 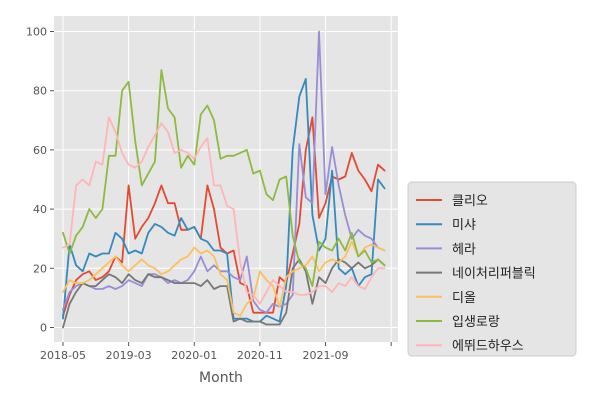 I want to click on x-axis-title: Month, so click(x=221, y=378).